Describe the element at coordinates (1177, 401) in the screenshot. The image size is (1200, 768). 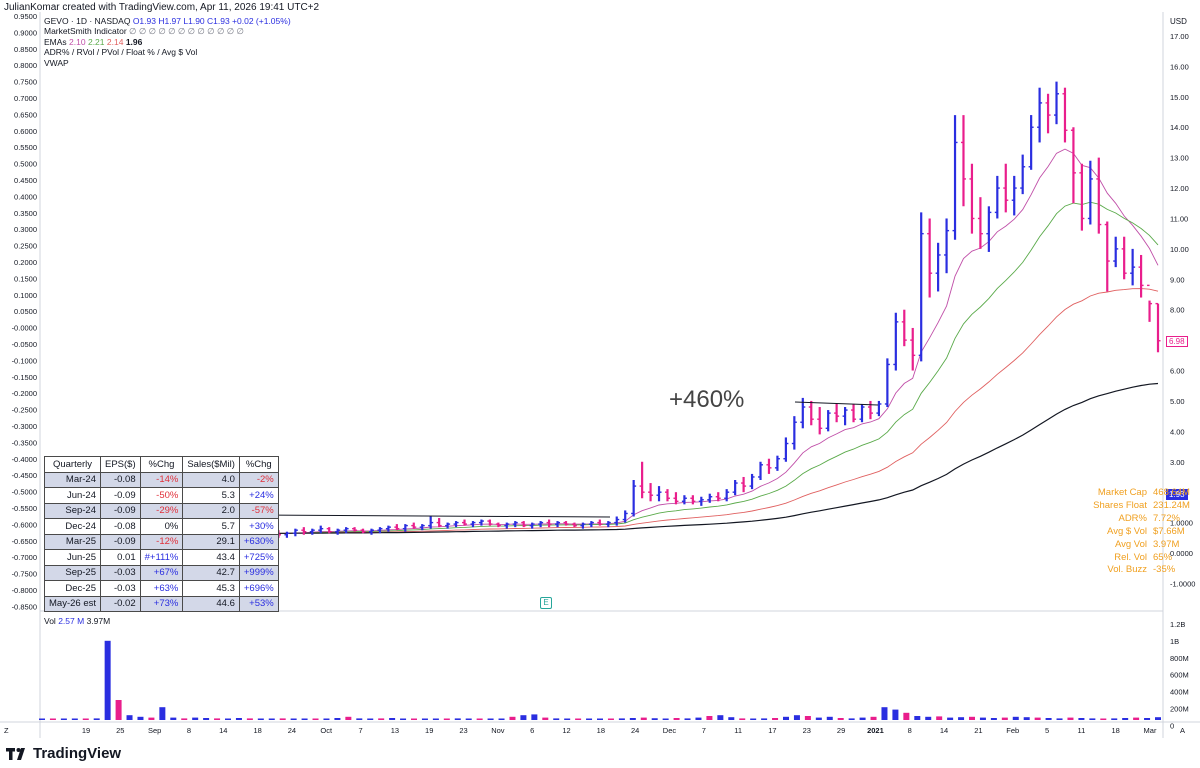
I see `right-axis-tick: 5.00` at that location.